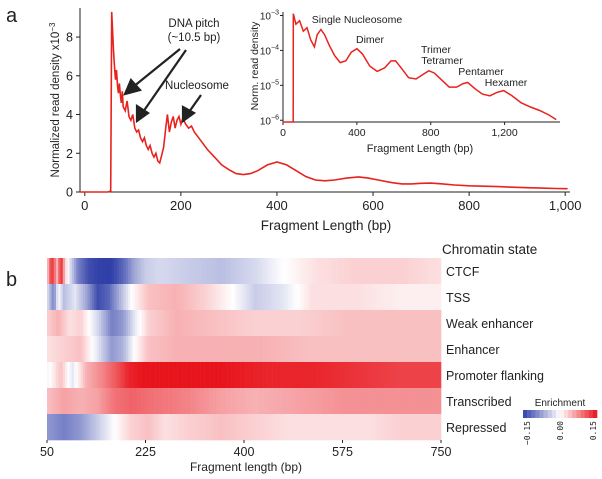  I want to click on inset-annotation-pentamer: Pentamer, so click(481, 72).